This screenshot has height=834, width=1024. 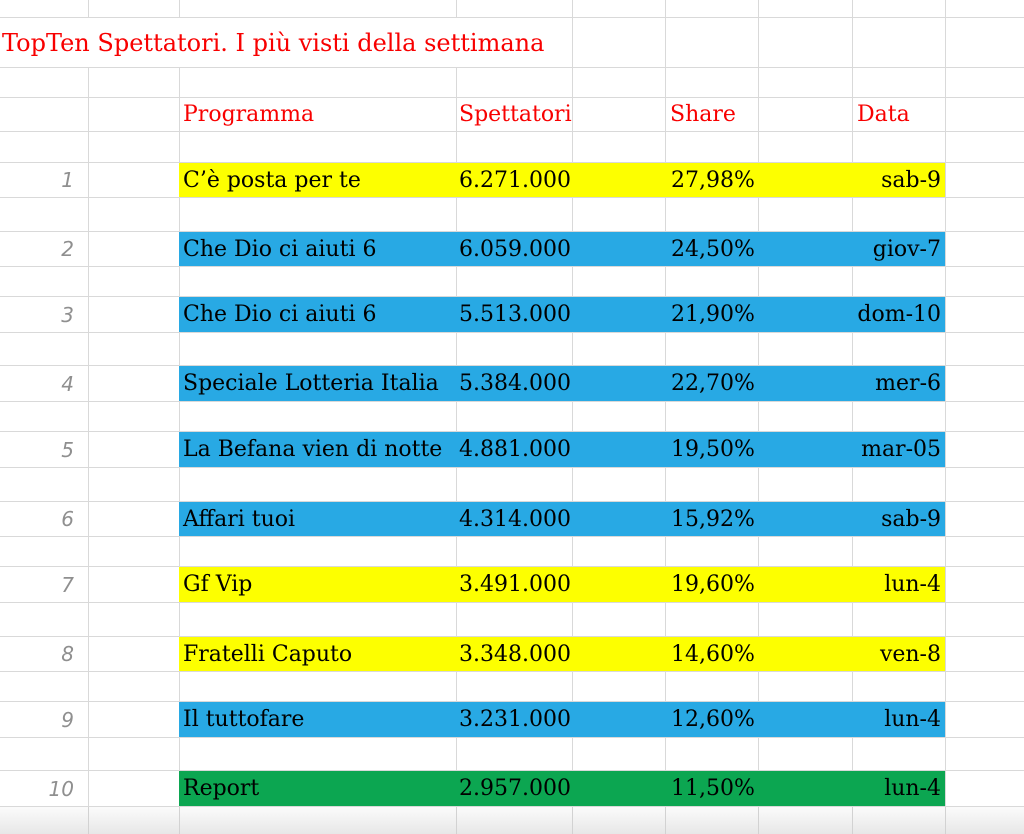 I want to click on cell-program: Affari tuoi, so click(x=239, y=519).